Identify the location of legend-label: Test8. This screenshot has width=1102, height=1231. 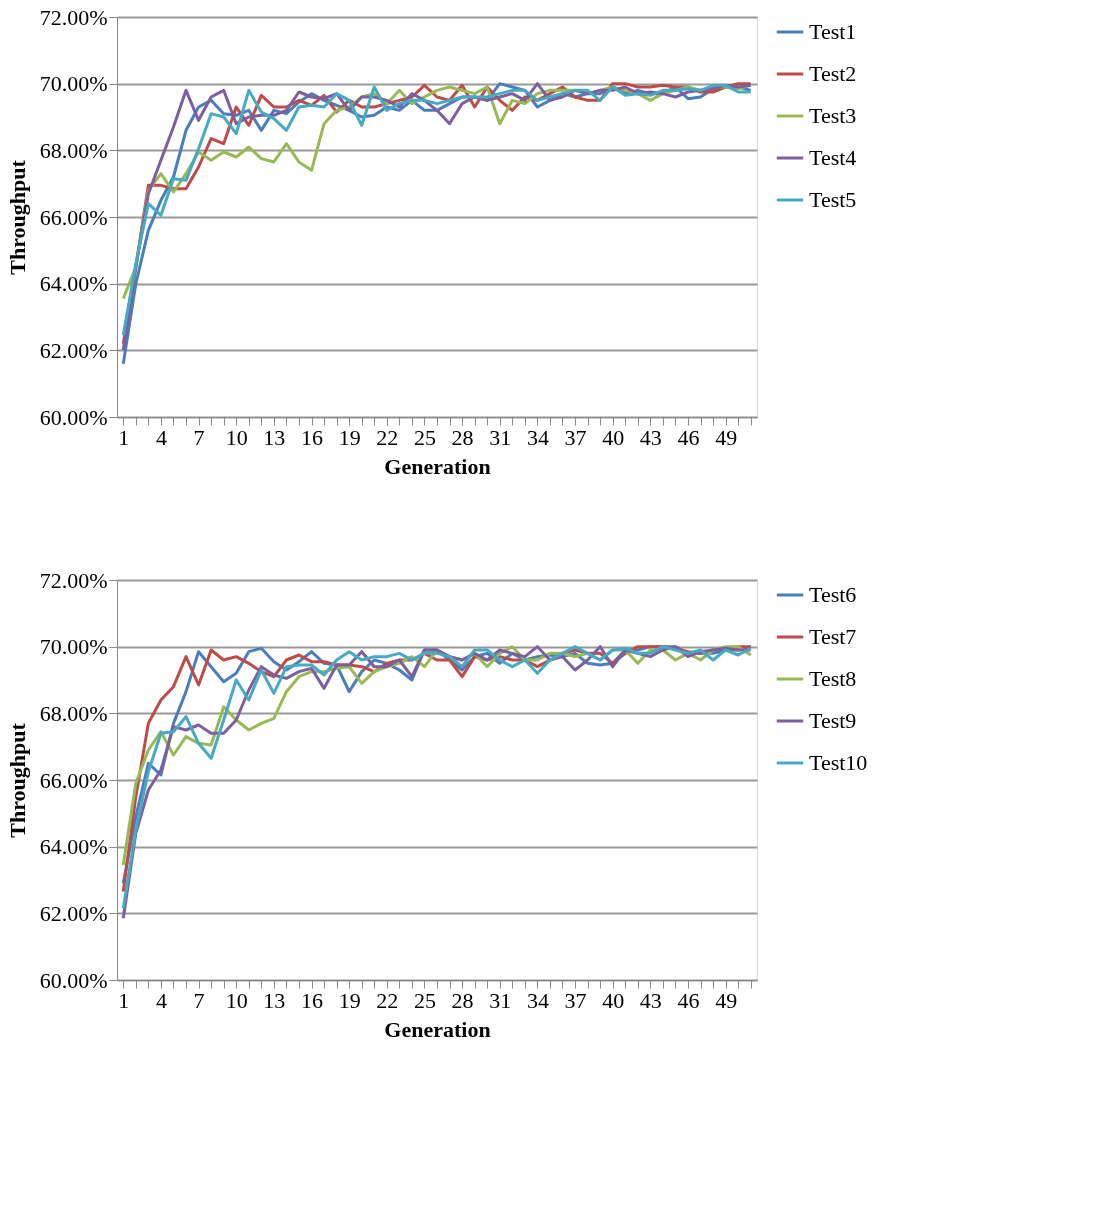
(833, 678).